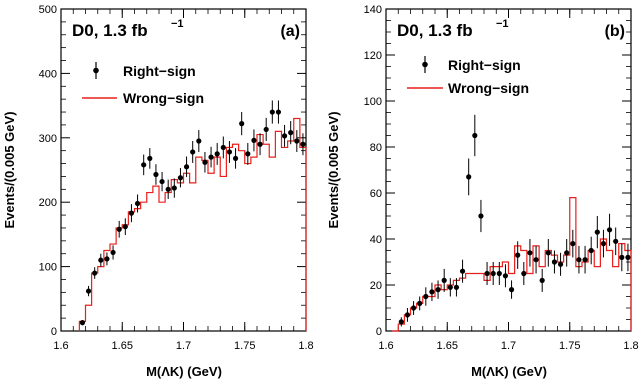  Describe the element at coordinates (184, 371) in the screenshot. I see `x-axis-label-a: M(ΛK) (GeV)` at that location.